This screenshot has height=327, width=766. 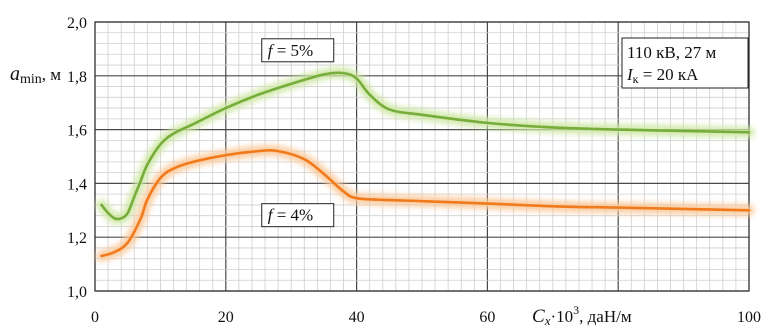 I want to click on info-box: 110 кВ, 27 м Iк = 20 кА, so click(x=685, y=63).